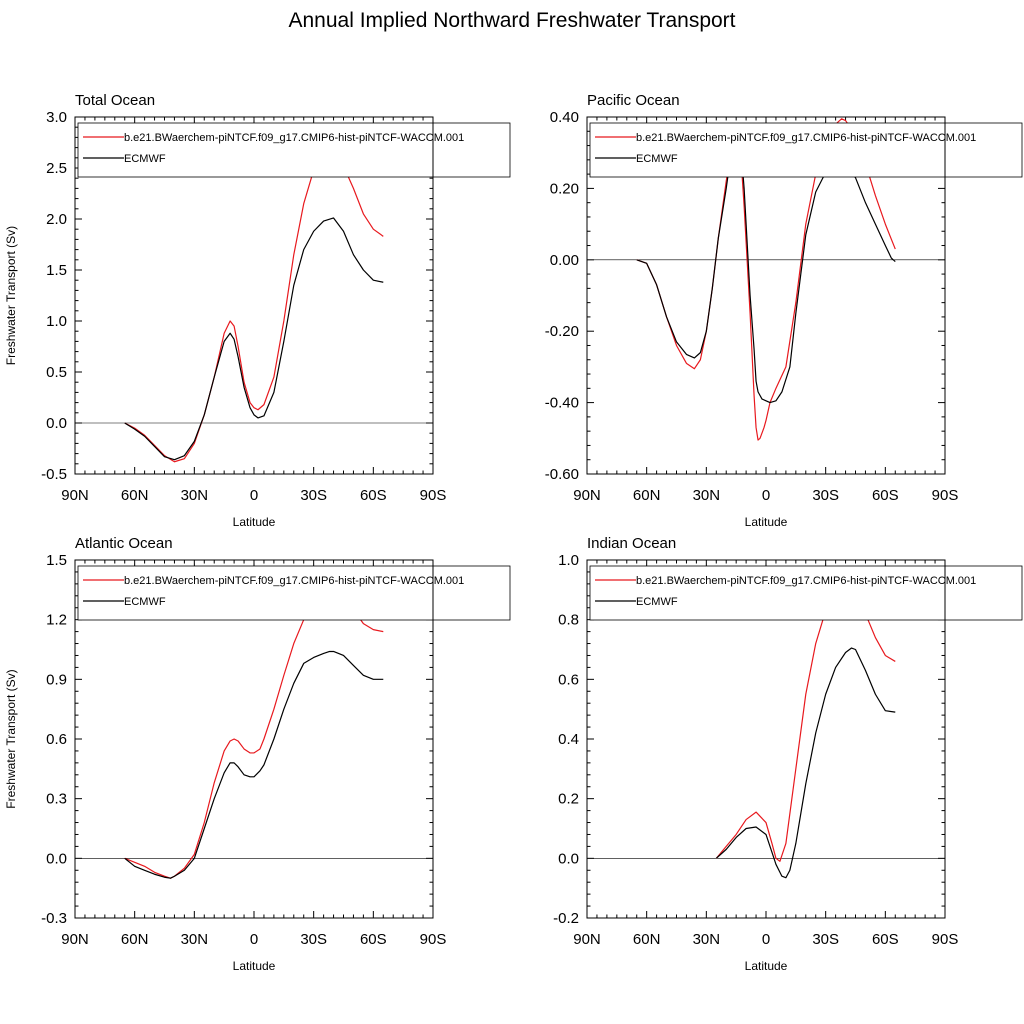  I want to click on panel-title: Pacific Ocean, so click(633, 100).